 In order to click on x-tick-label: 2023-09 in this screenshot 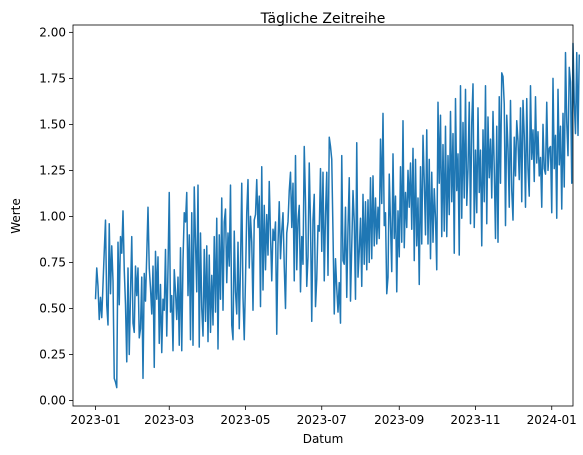, I will do `click(399, 420)`.